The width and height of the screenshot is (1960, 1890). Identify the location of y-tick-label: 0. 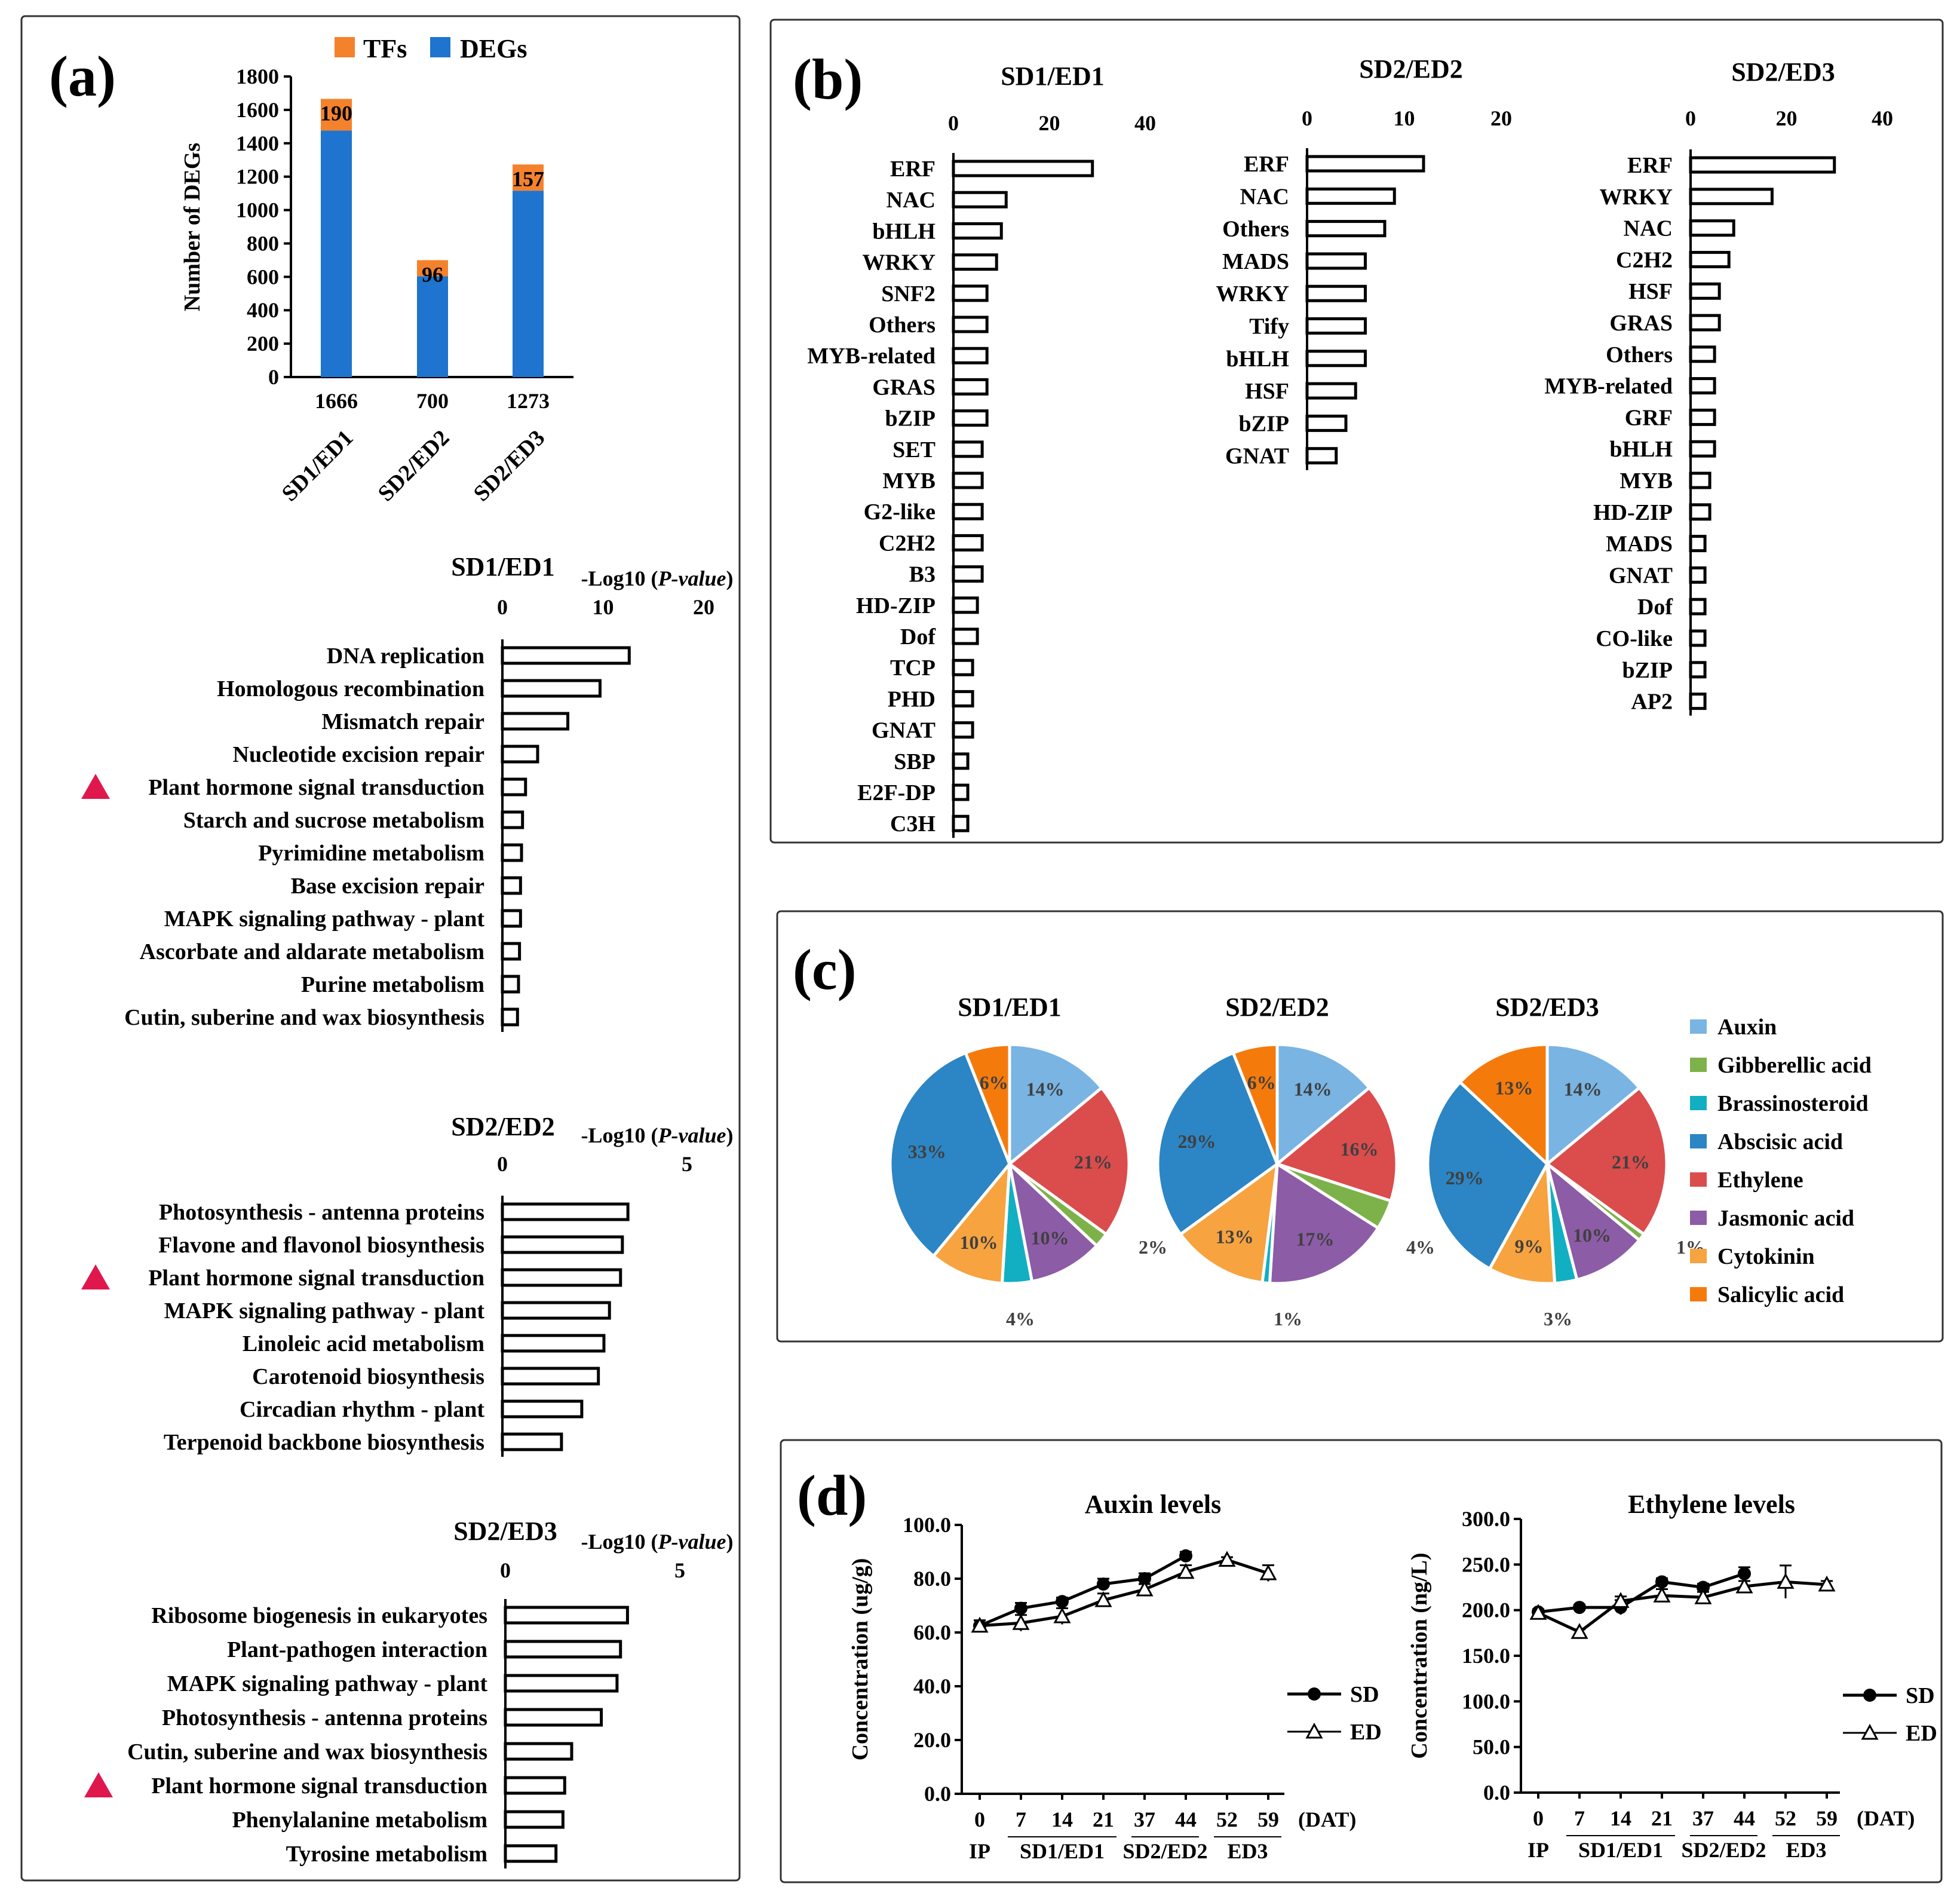
(273, 377).